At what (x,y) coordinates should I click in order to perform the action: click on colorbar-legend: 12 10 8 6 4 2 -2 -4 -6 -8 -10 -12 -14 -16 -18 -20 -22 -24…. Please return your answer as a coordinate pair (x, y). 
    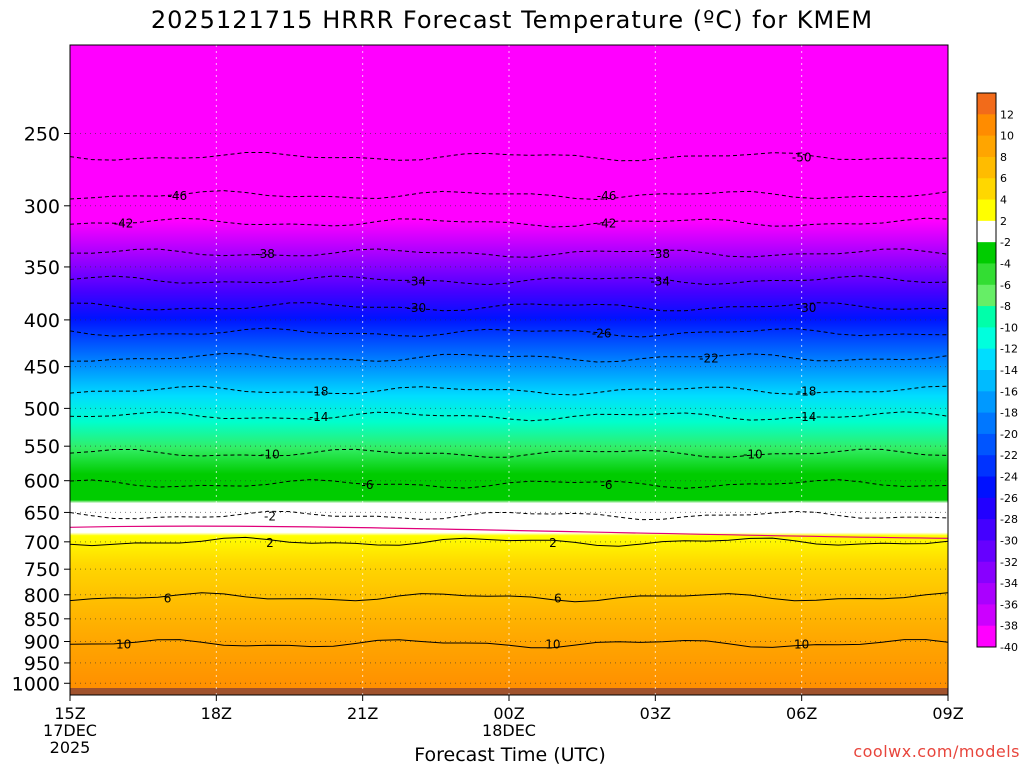
    Looking at the image, I should click on (997, 373).